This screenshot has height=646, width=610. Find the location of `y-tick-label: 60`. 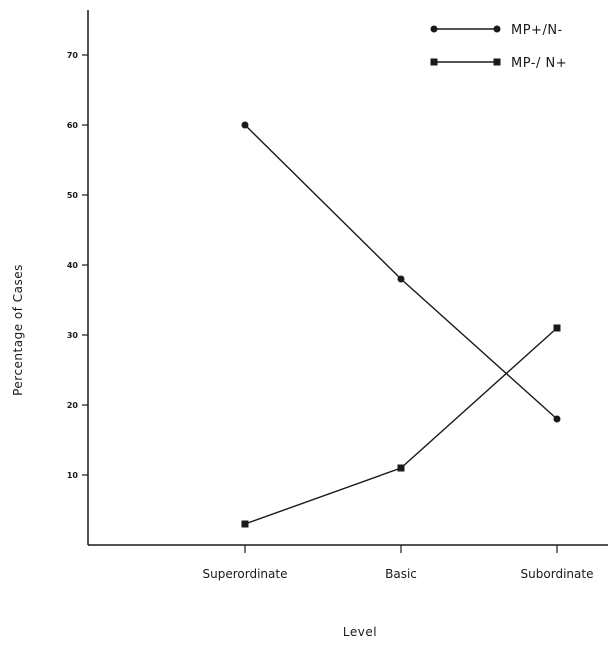

y-tick-label: 60 is located at coordinates (73, 125).